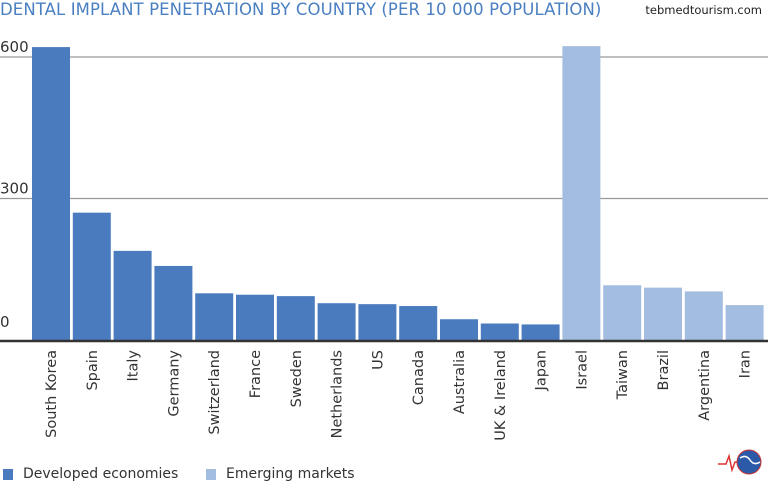 The image size is (768, 484). Describe the element at coordinates (623, 375) in the screenshot. I see `x-tick-label: Taiwan` at that location.